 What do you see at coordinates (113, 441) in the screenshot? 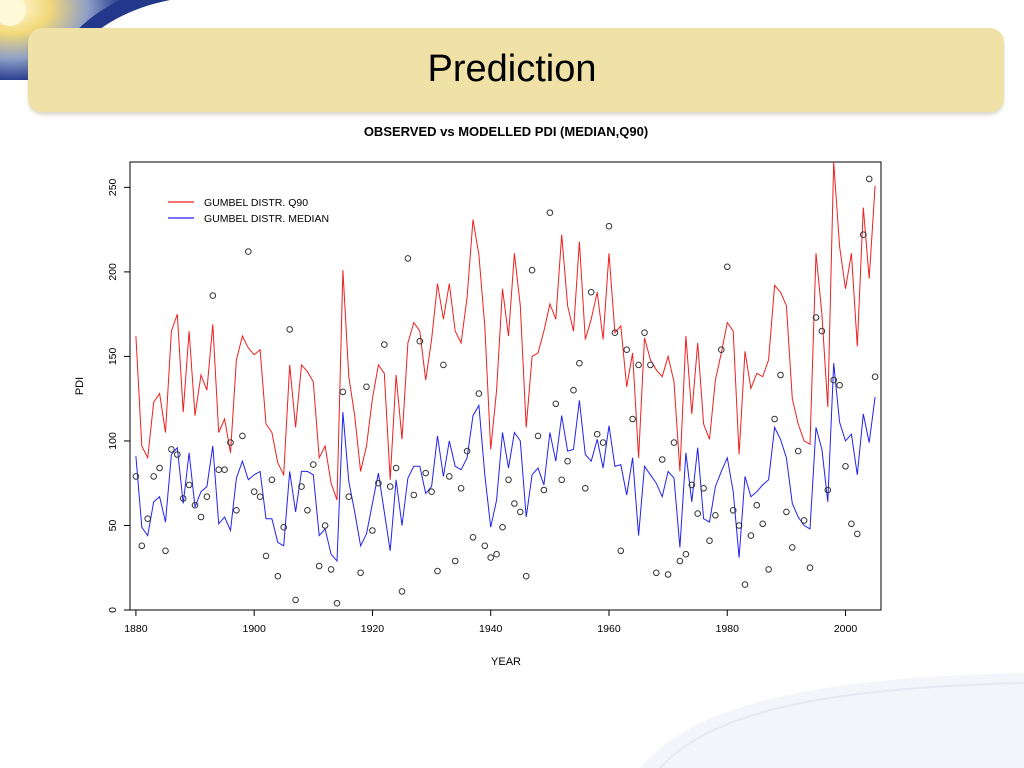
I see `y-tick-label: 100` at bounding box center [113, 441].